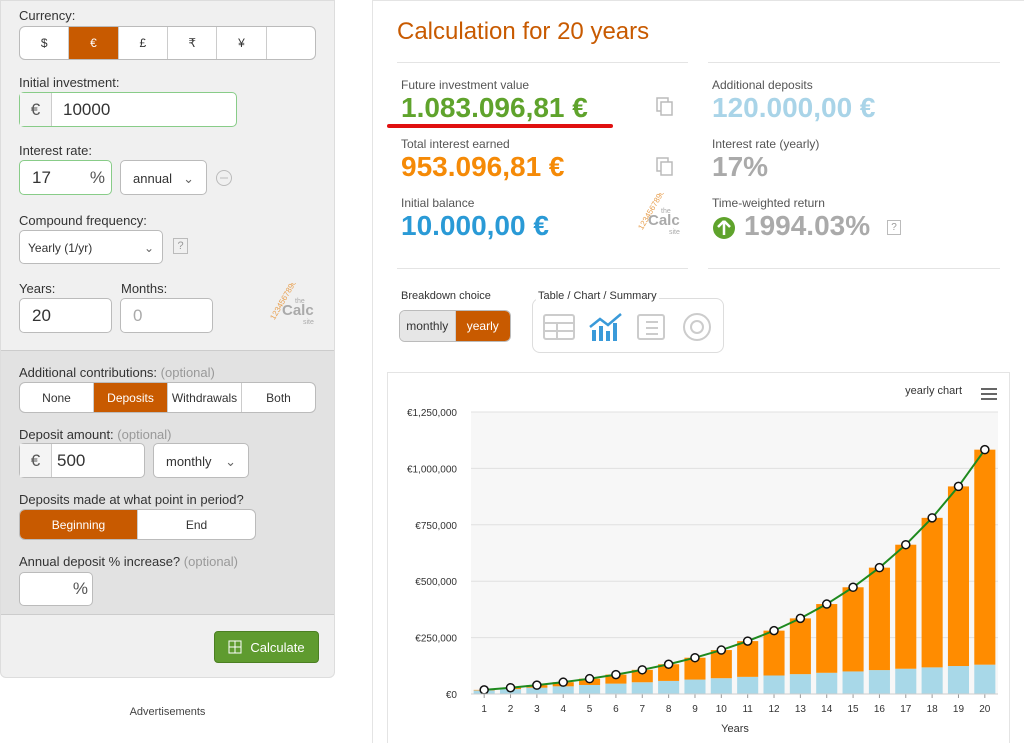 The width and height of the screenshot is (1024, 743). Describe the element at coordinates (193, 43) in the screenshot. I see `currency-btn: ₹` at that location.